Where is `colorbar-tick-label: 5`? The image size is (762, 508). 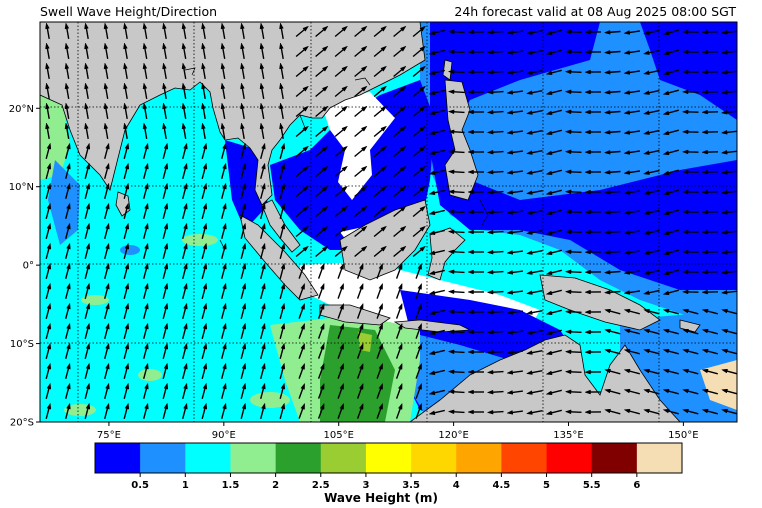 colorbar-tick-label: 5 is located at coordinates (546, 485).